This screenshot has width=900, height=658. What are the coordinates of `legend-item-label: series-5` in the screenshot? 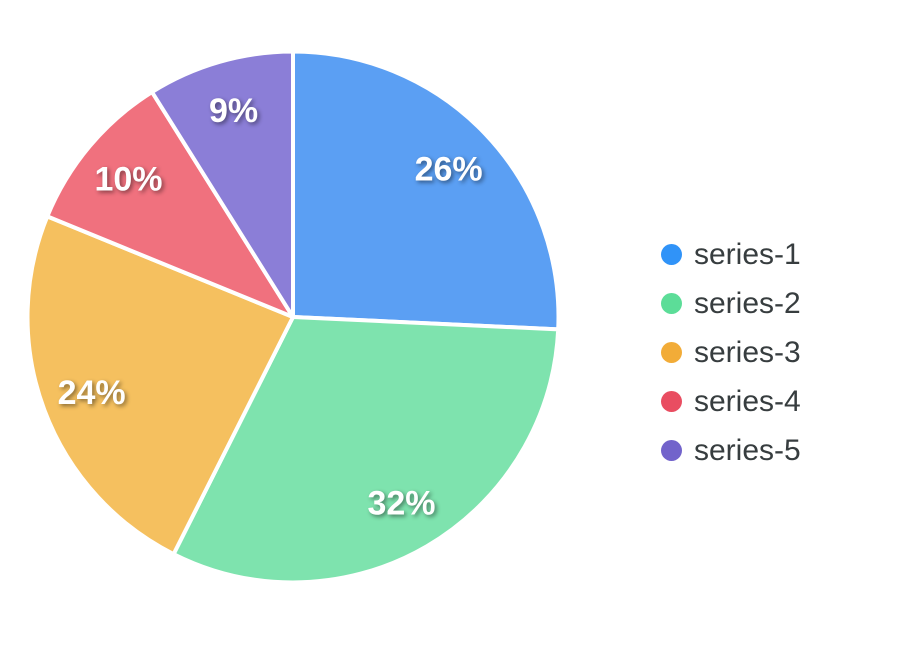 It's located at (747, 450).